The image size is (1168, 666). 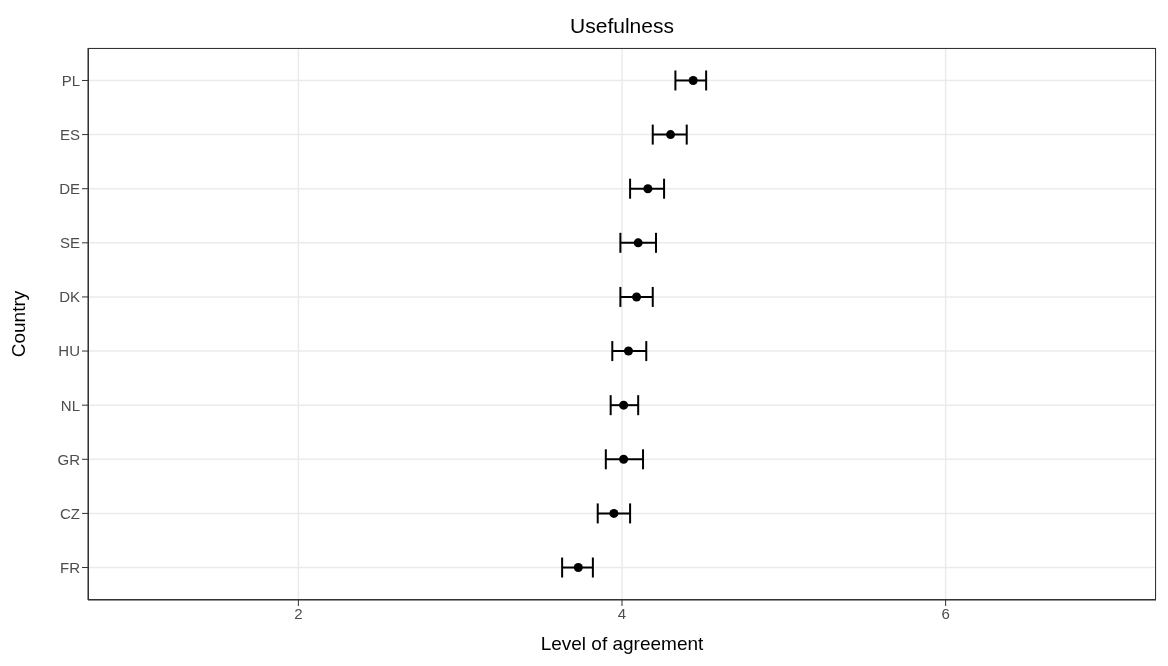 What do you see at coordinates (945, 613) in the screenshot?
I see `x-tick-label: 6` at bounding box center [945, 613].